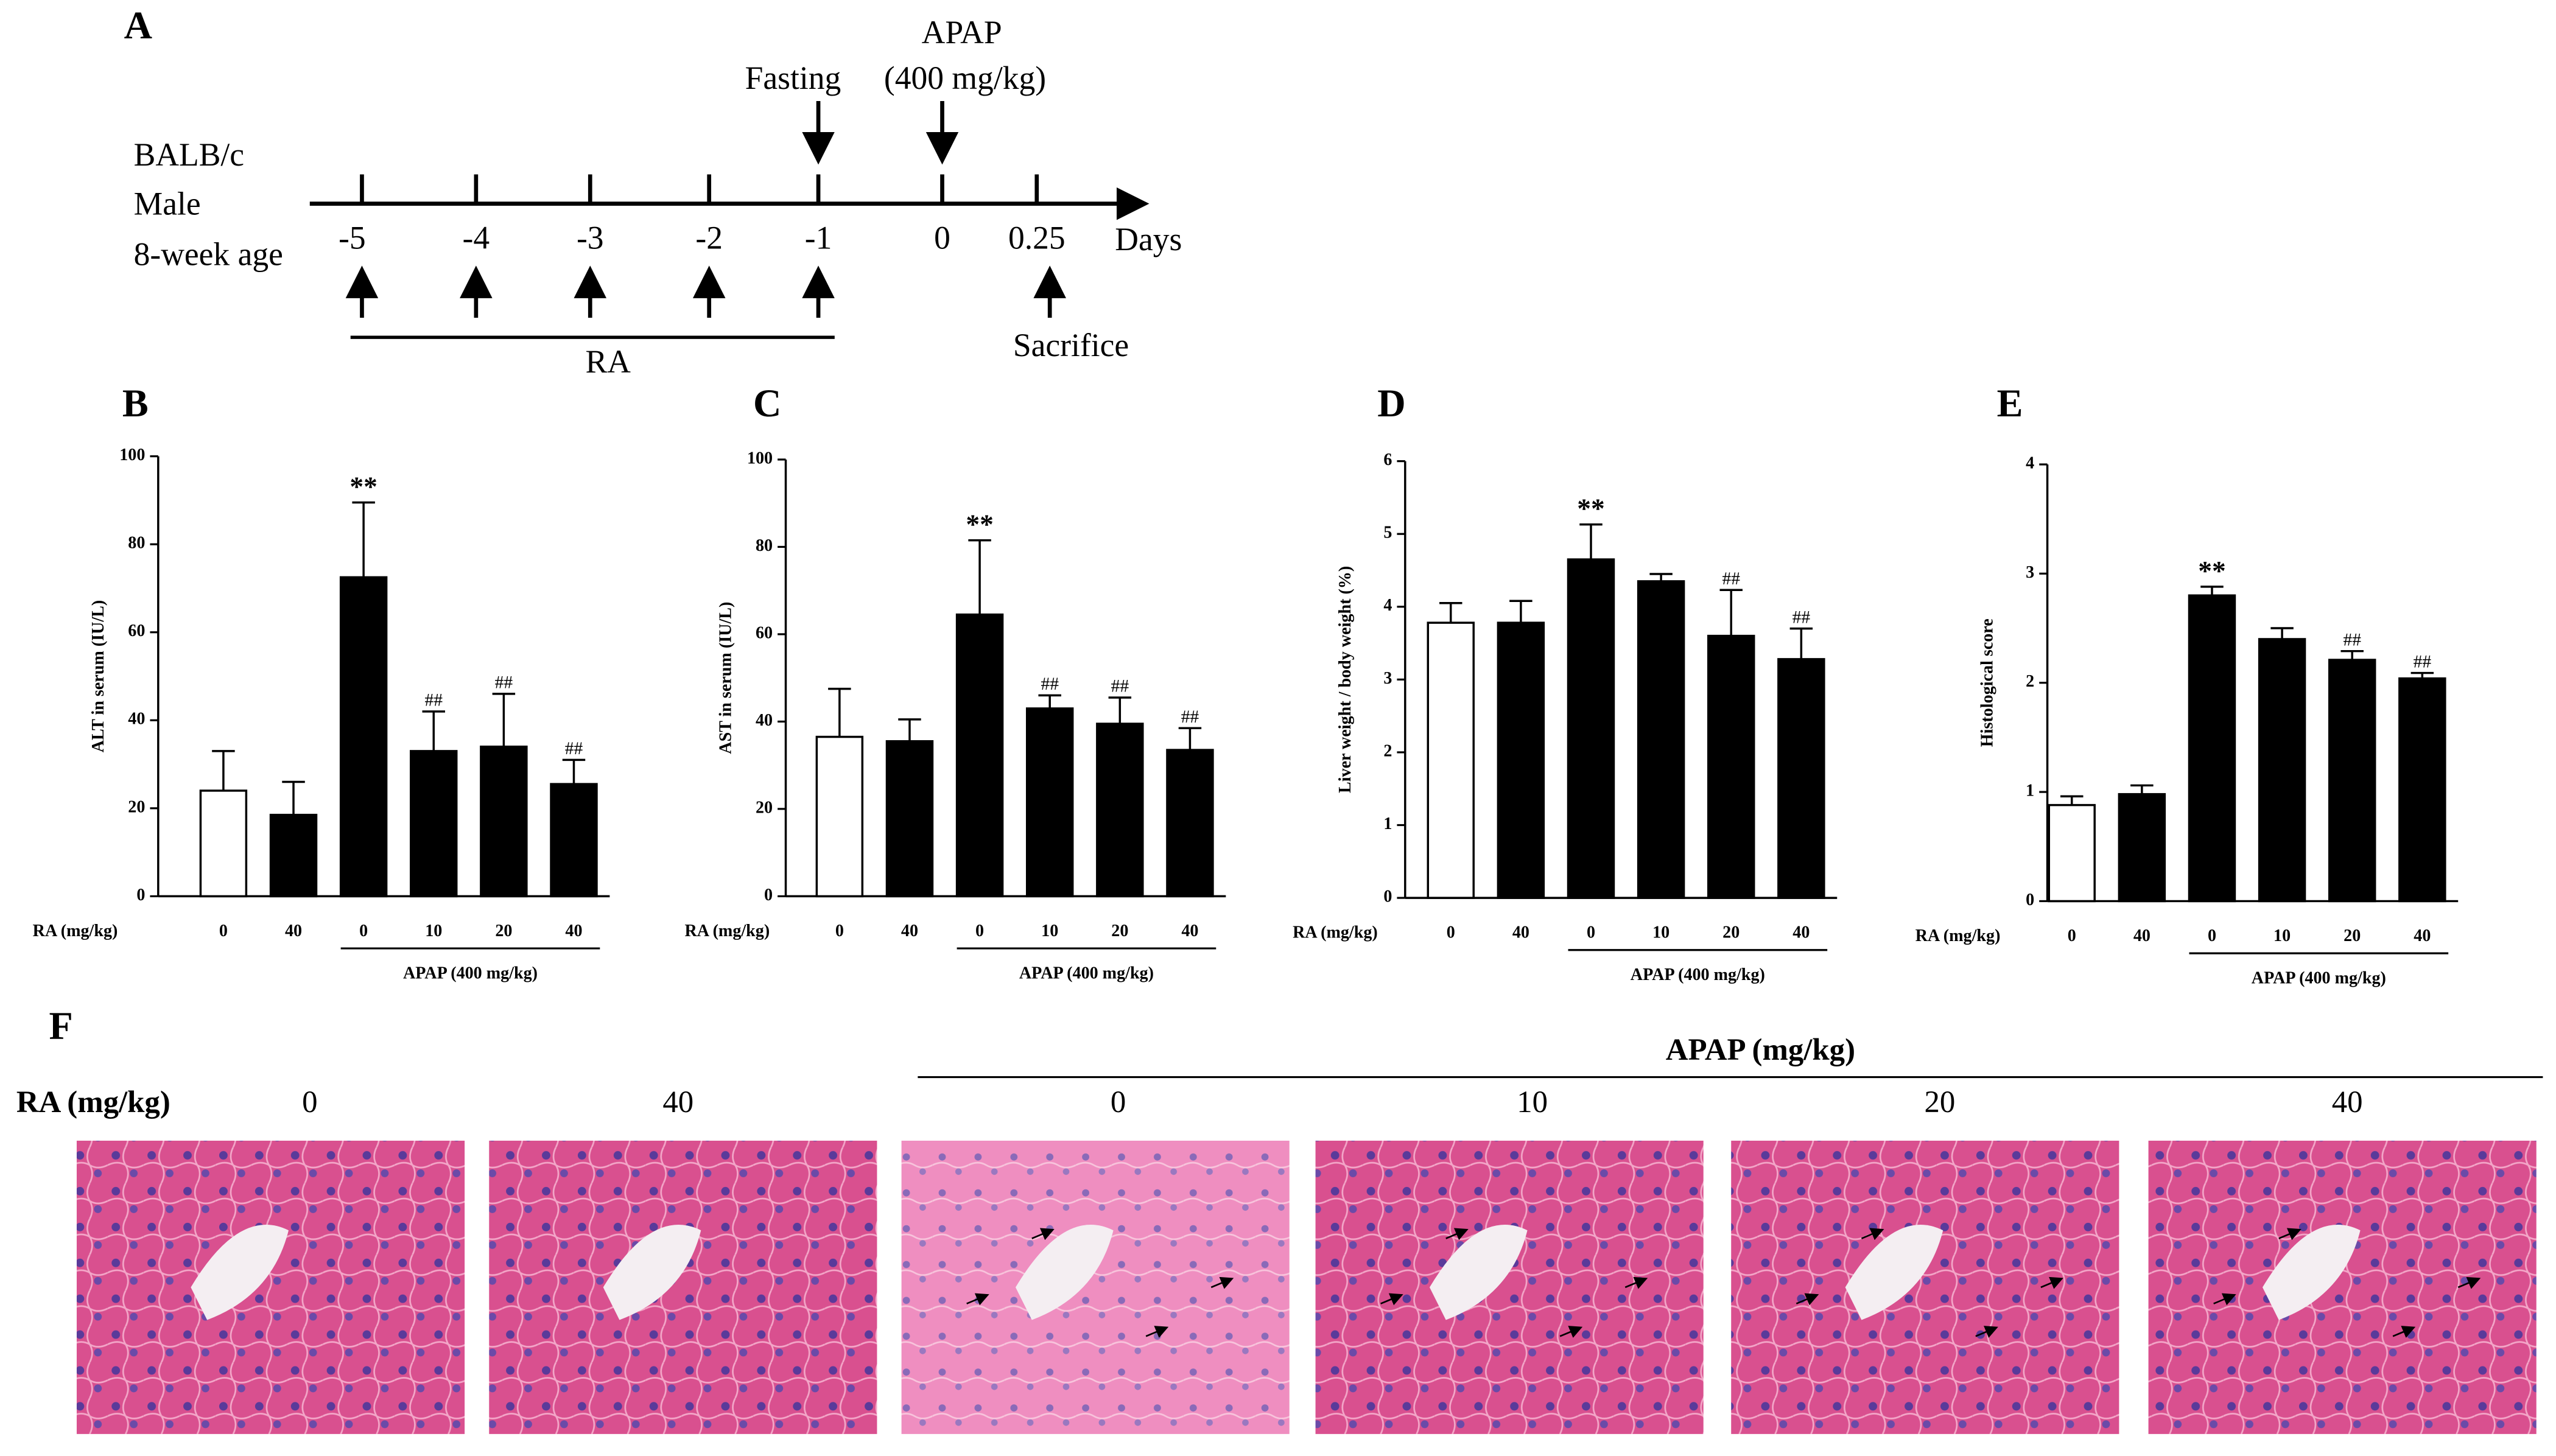 This screenshot has width=2556, height=1456. I want to click on y-axis-label: Histological score, so click(1987, 682).